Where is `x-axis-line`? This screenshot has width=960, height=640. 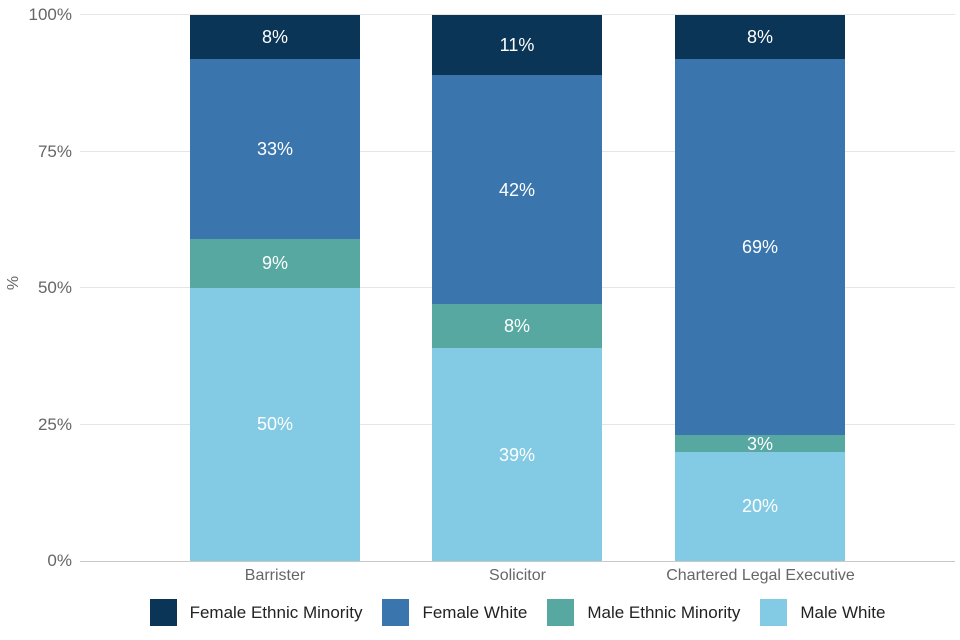
x-axis-line is located at coordinates (517, 561).